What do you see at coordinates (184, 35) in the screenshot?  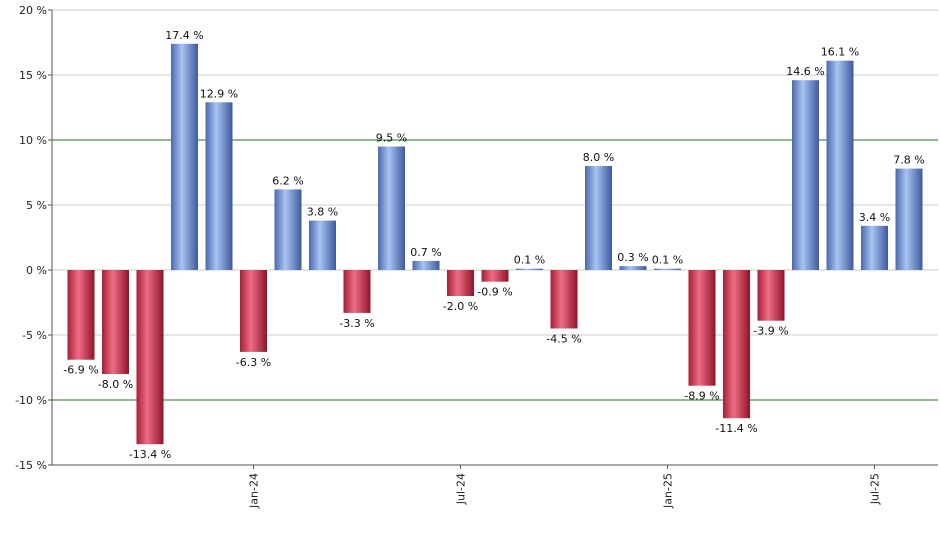 I see `data-label: 17.4 %` at bounding box center [184, 35].